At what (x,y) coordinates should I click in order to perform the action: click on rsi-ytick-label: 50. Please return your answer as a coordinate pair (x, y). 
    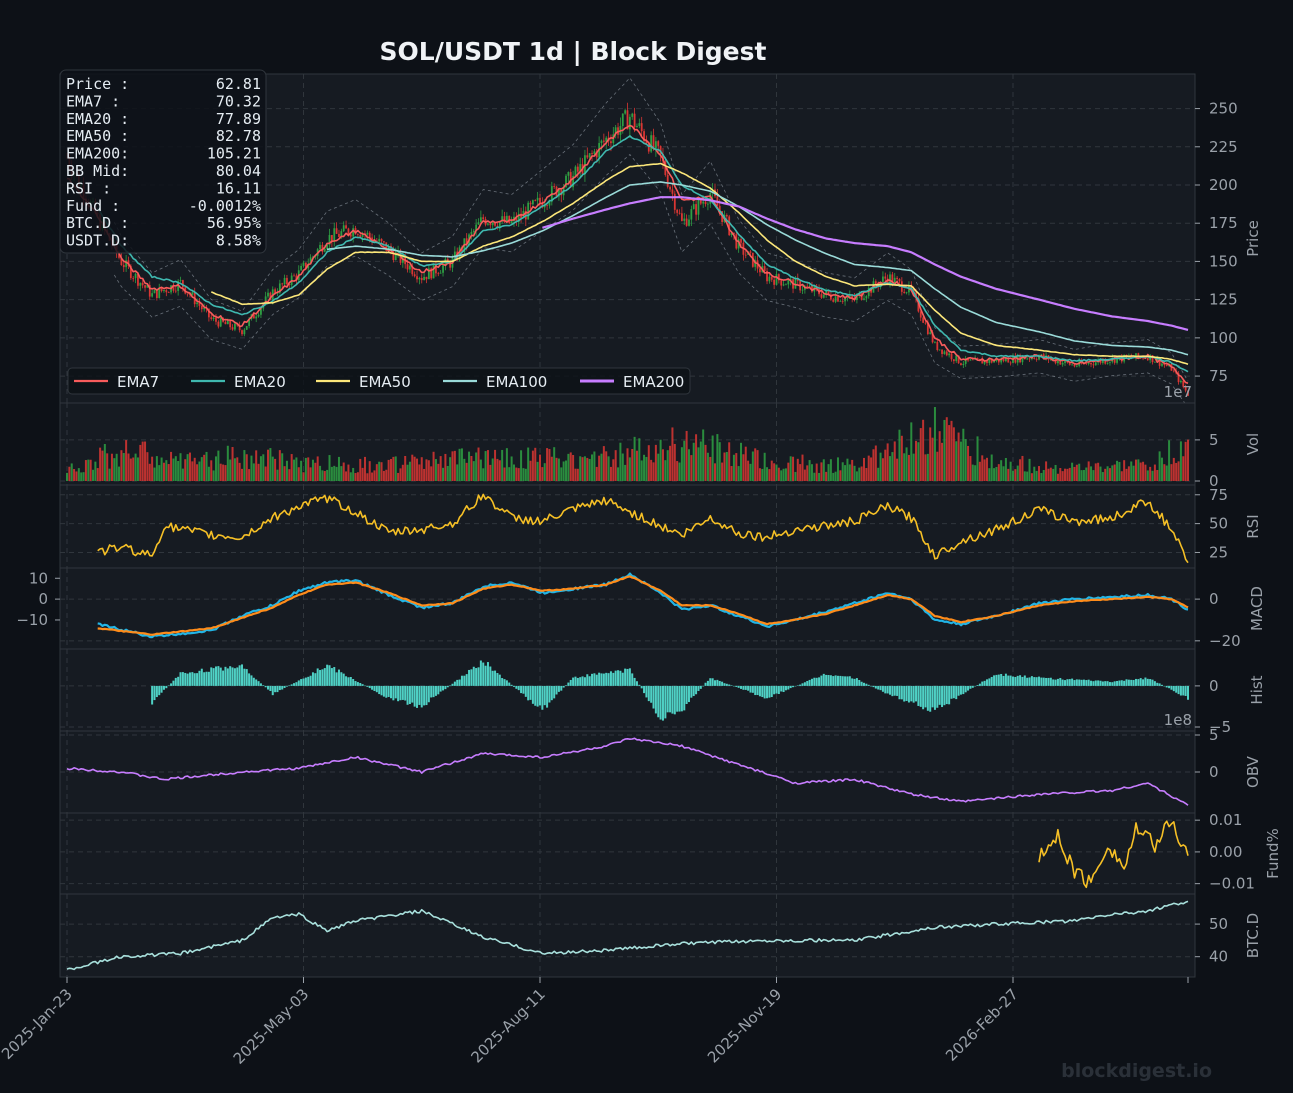
    Looking at the image, I should click on (1218, 524).